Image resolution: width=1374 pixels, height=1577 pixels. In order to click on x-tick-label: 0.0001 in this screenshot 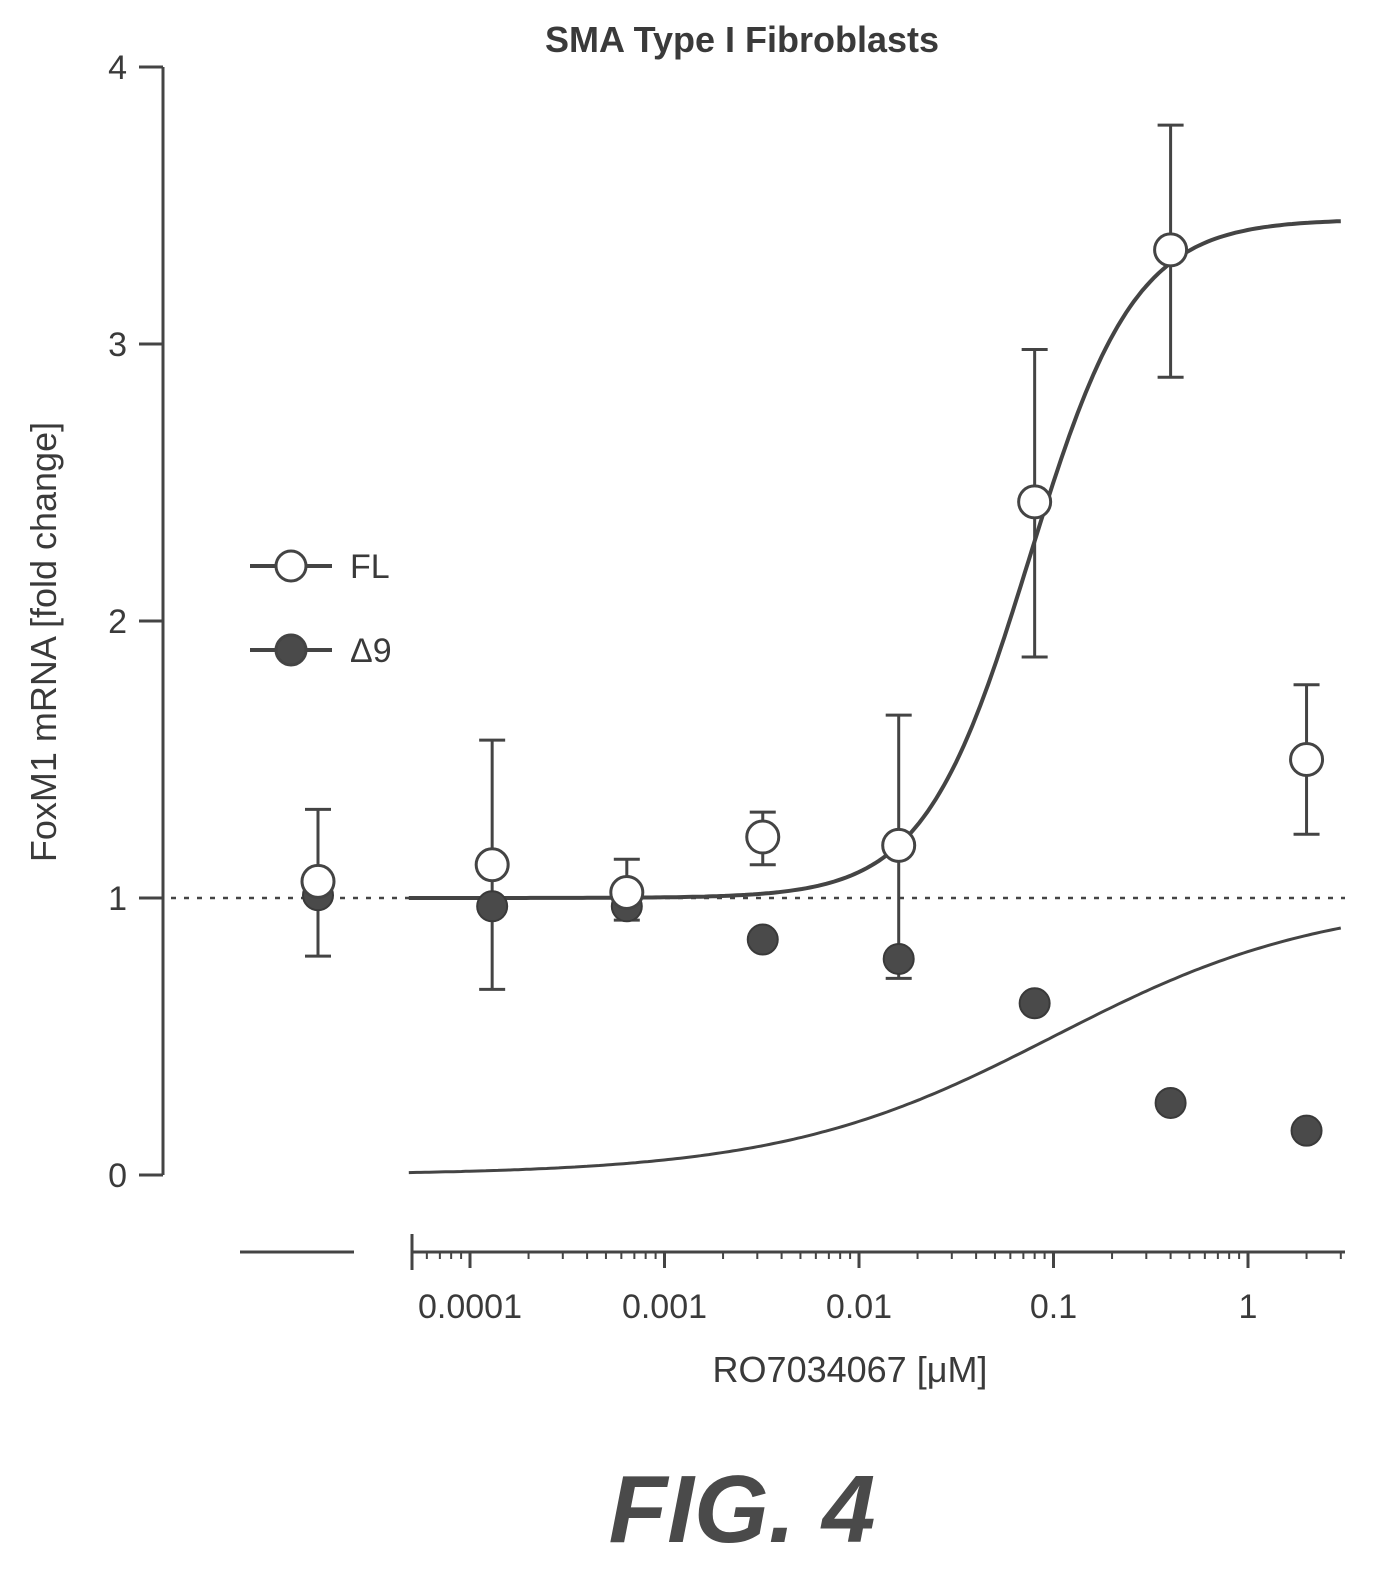, I will do `click(470, 1307)`.